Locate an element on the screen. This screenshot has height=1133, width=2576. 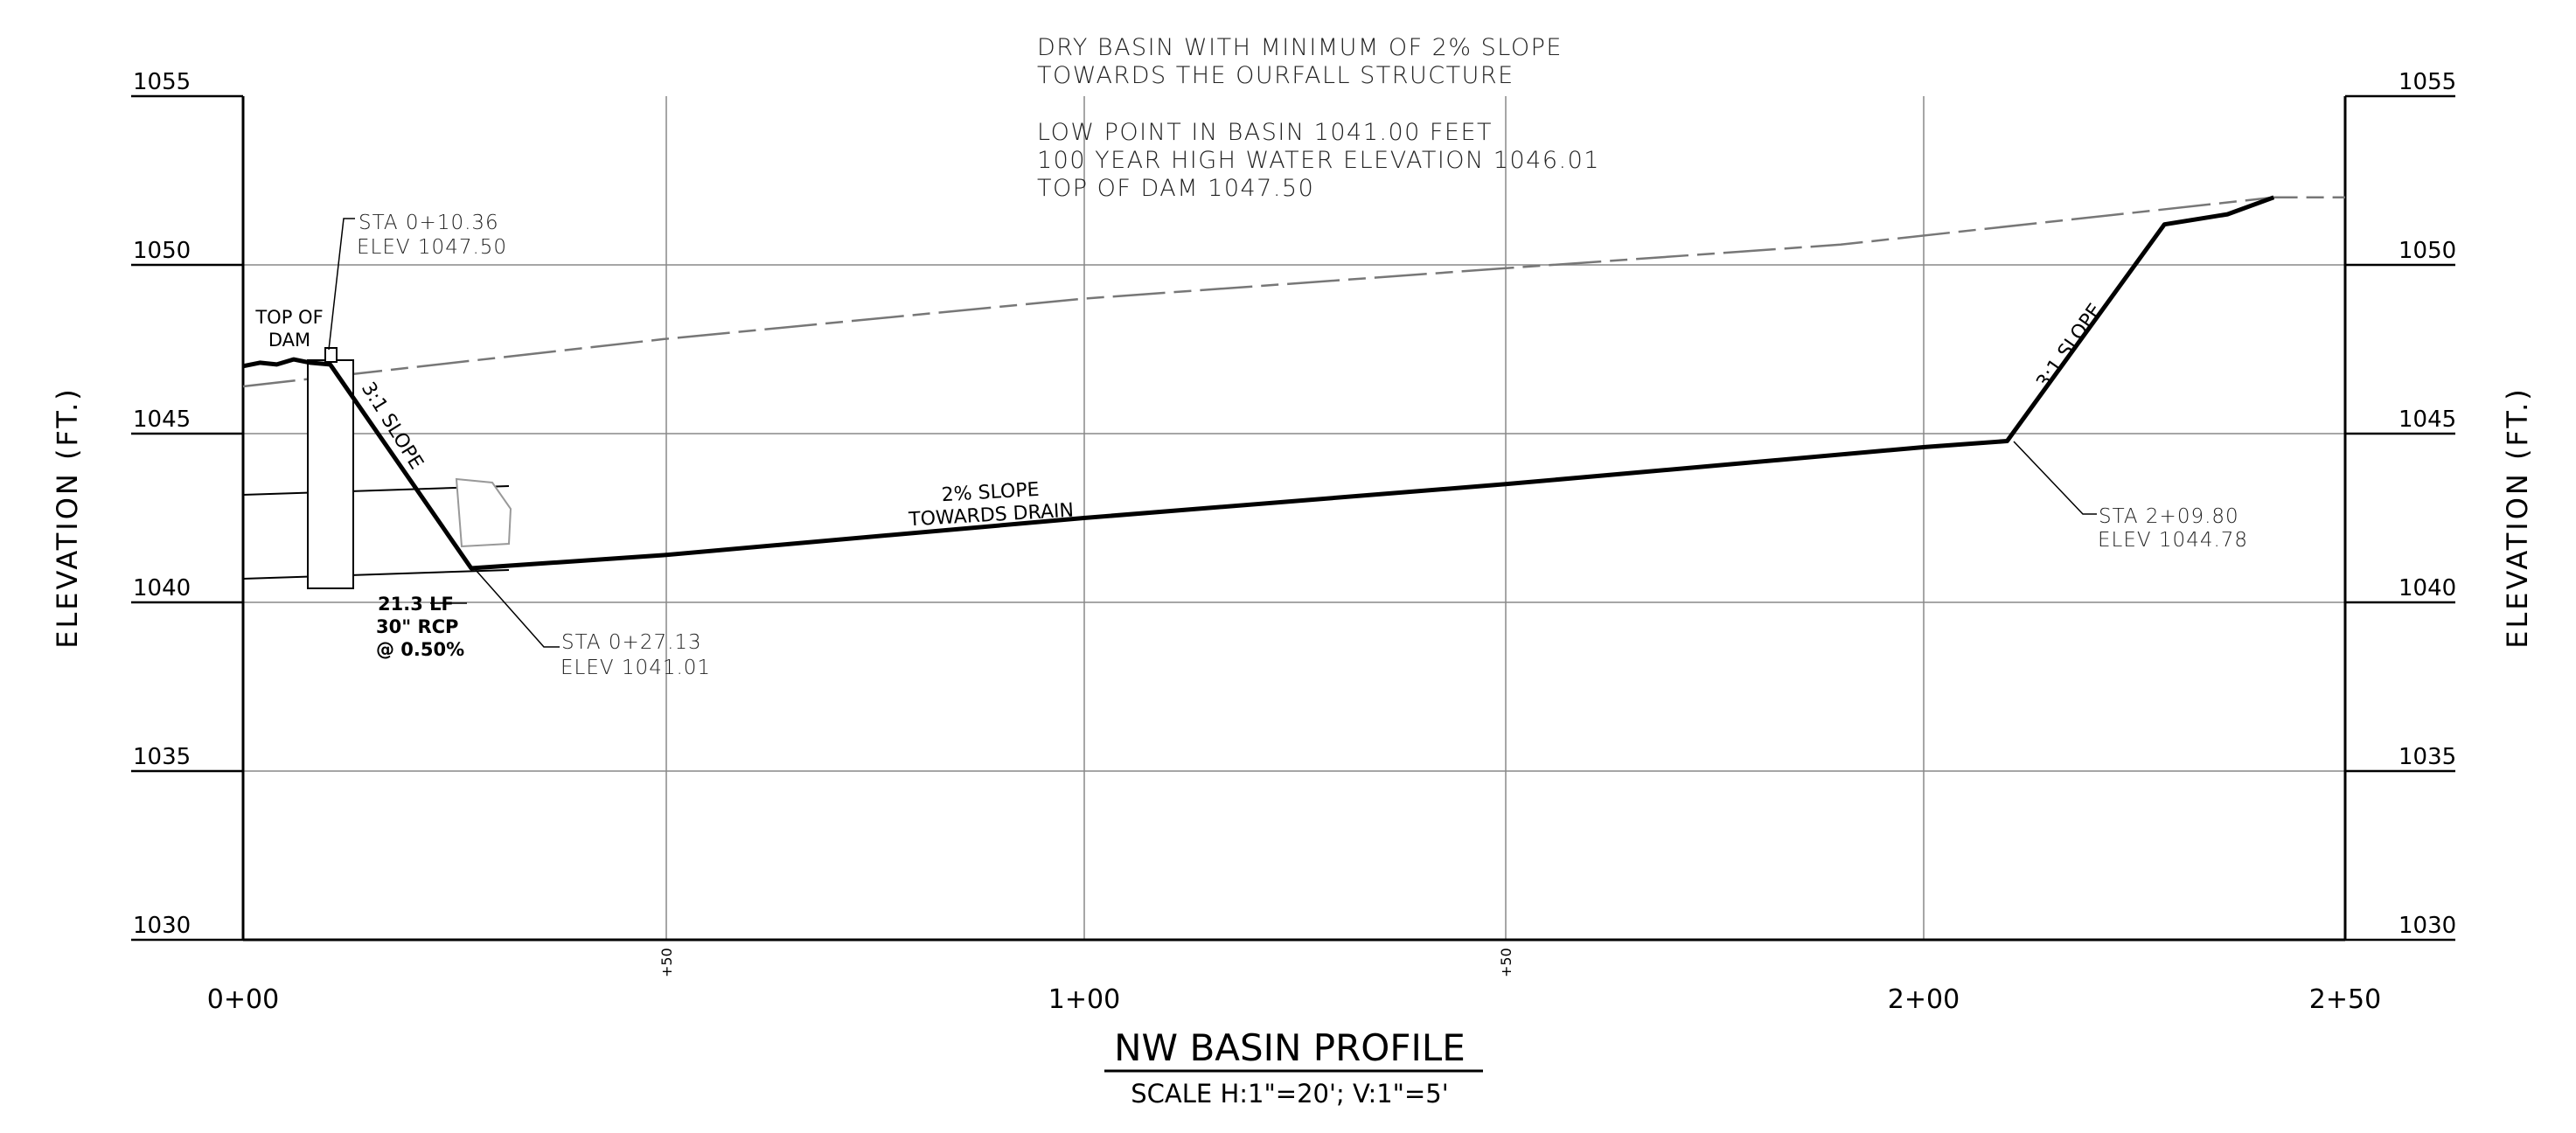
svg-text: 21.3 LF is located at coordinates (416, 604).